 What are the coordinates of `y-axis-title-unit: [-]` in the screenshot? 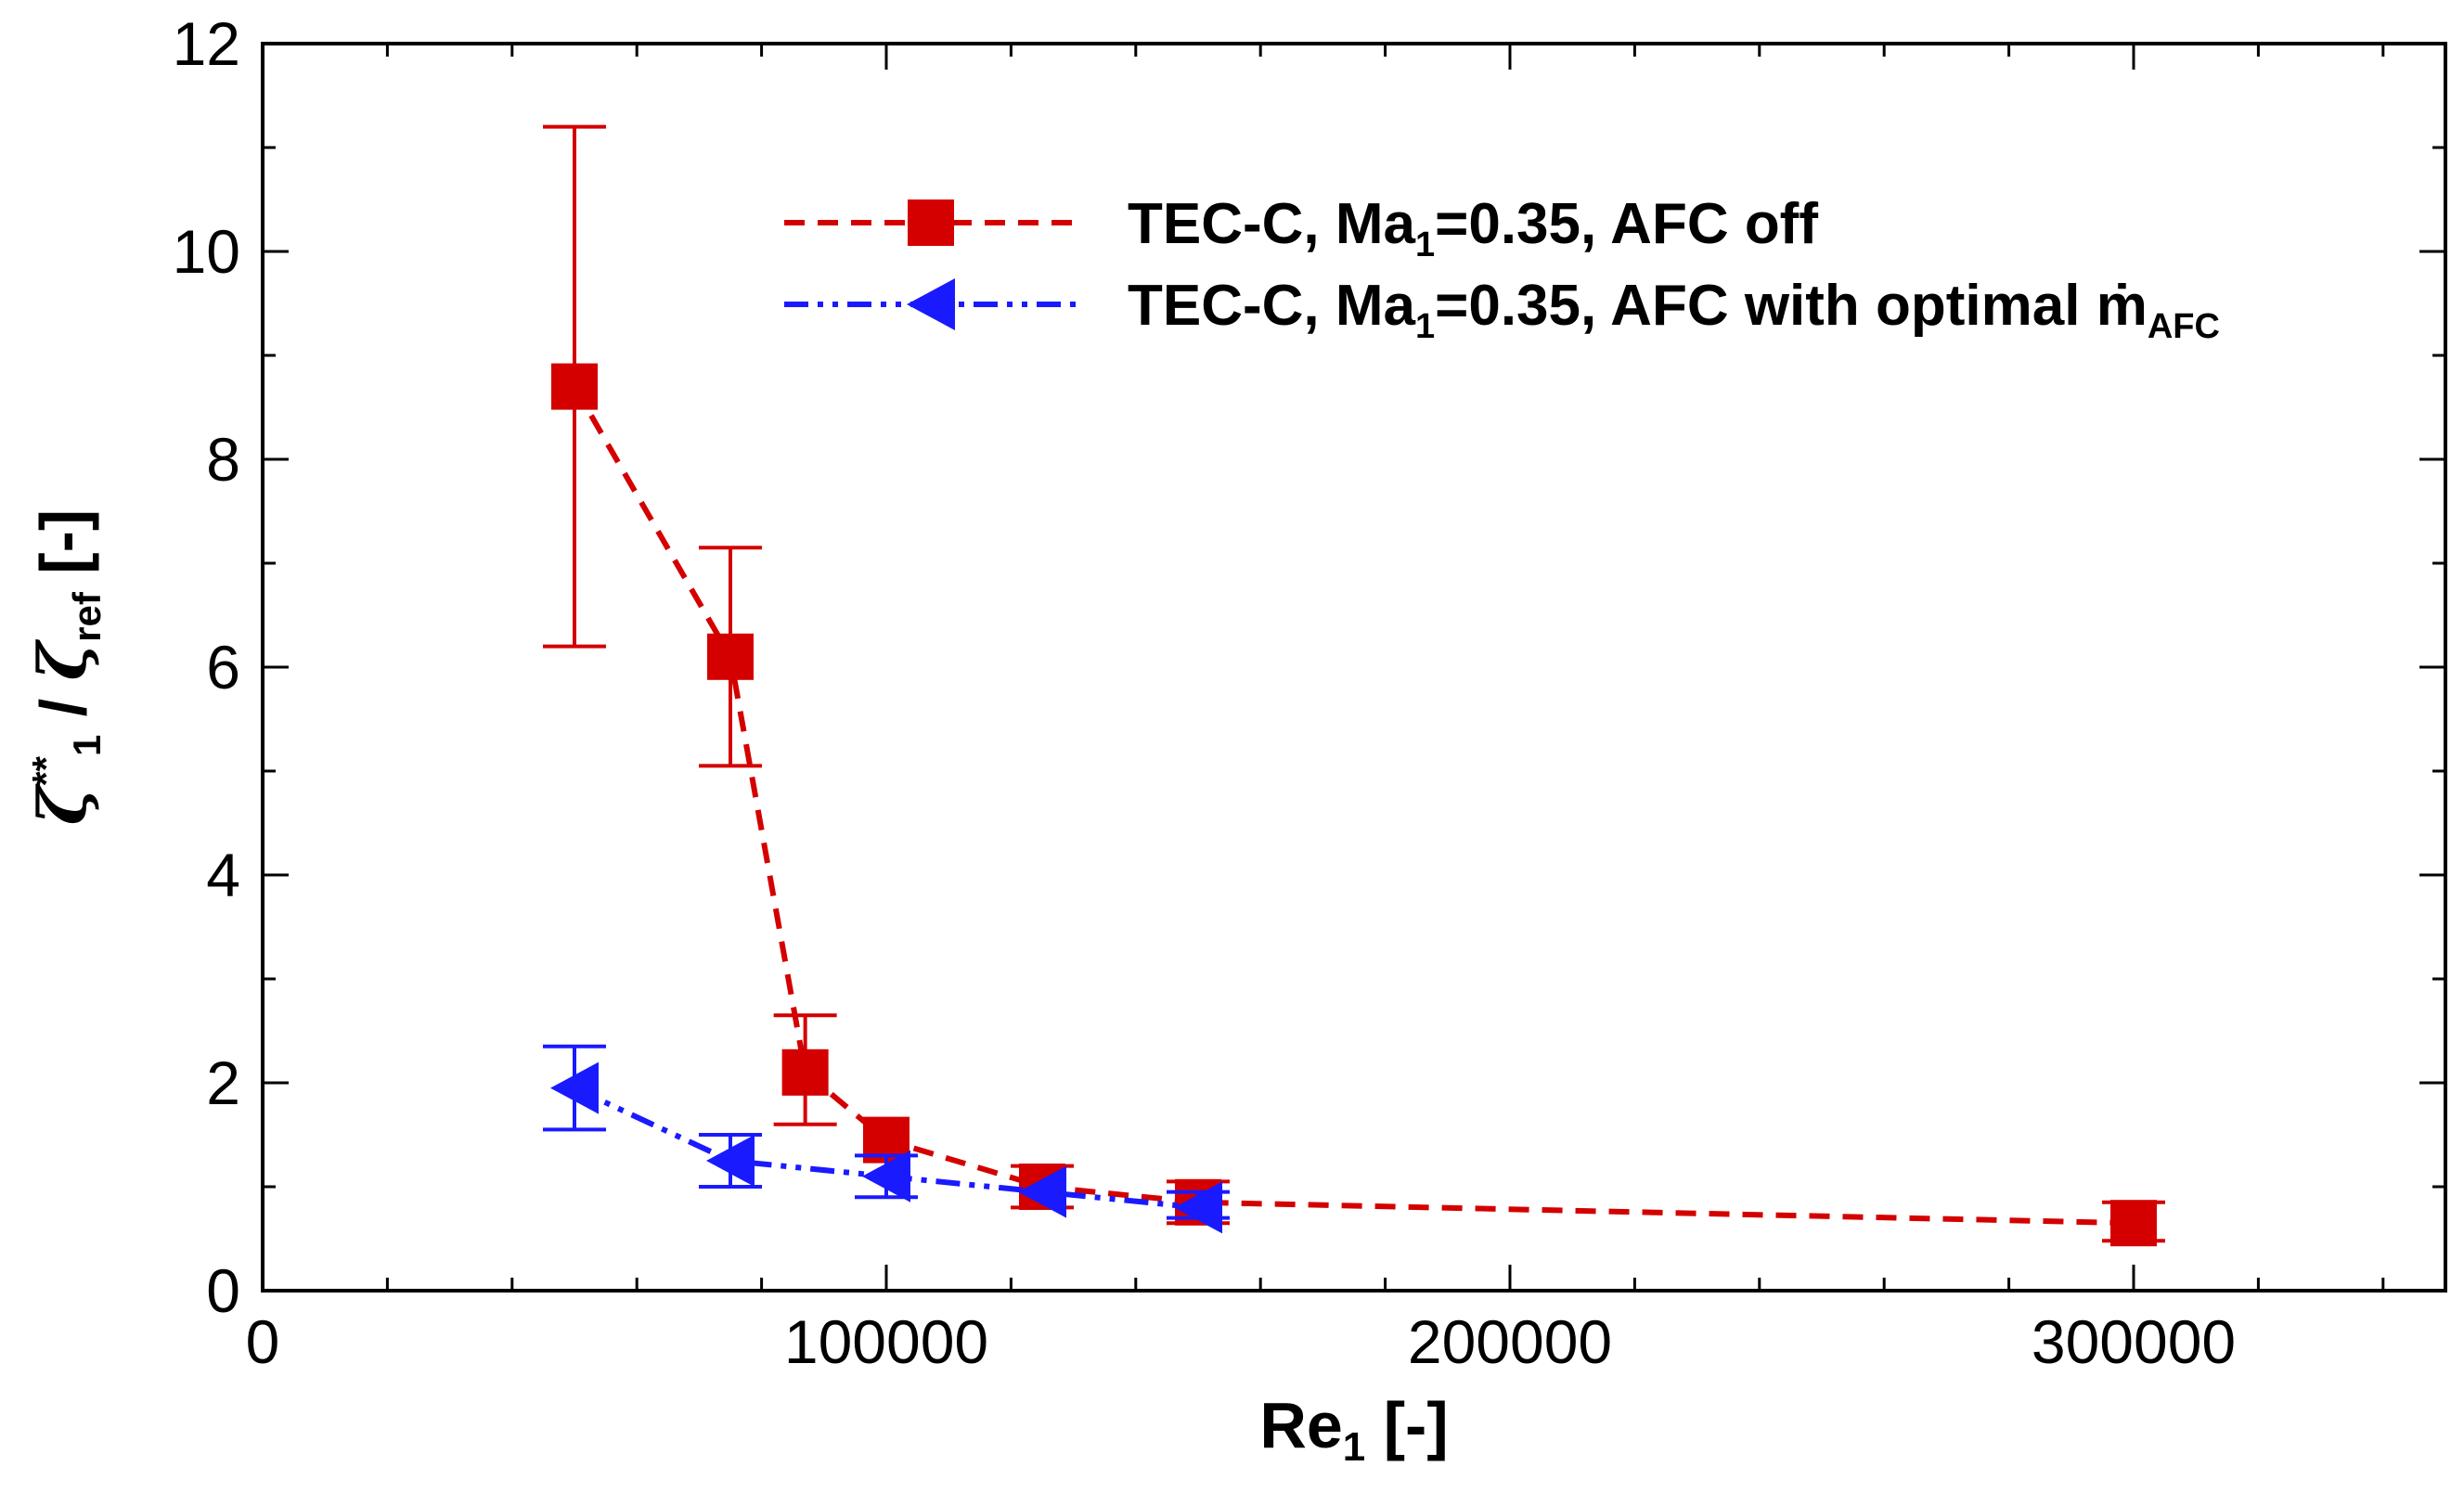 It's located at (63, 550).